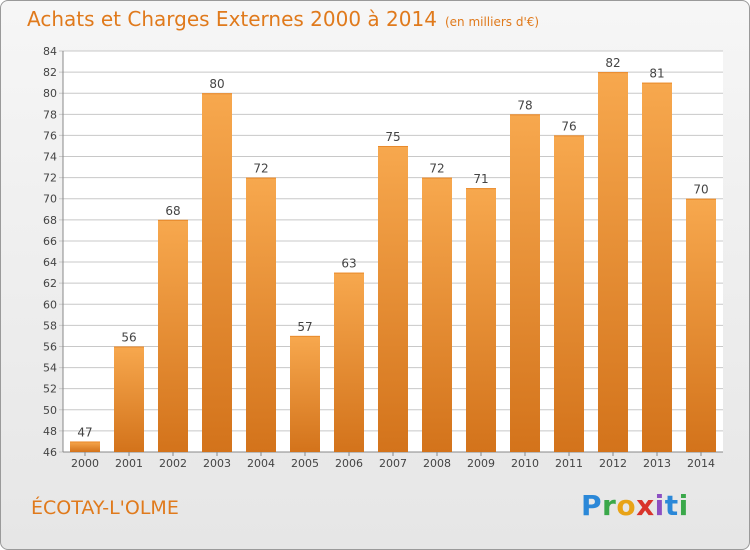 The image size is (750, 550). Describe the element at coordinates (50, 262) in the screenshot. I see `y-tick-label: 64` at that location.